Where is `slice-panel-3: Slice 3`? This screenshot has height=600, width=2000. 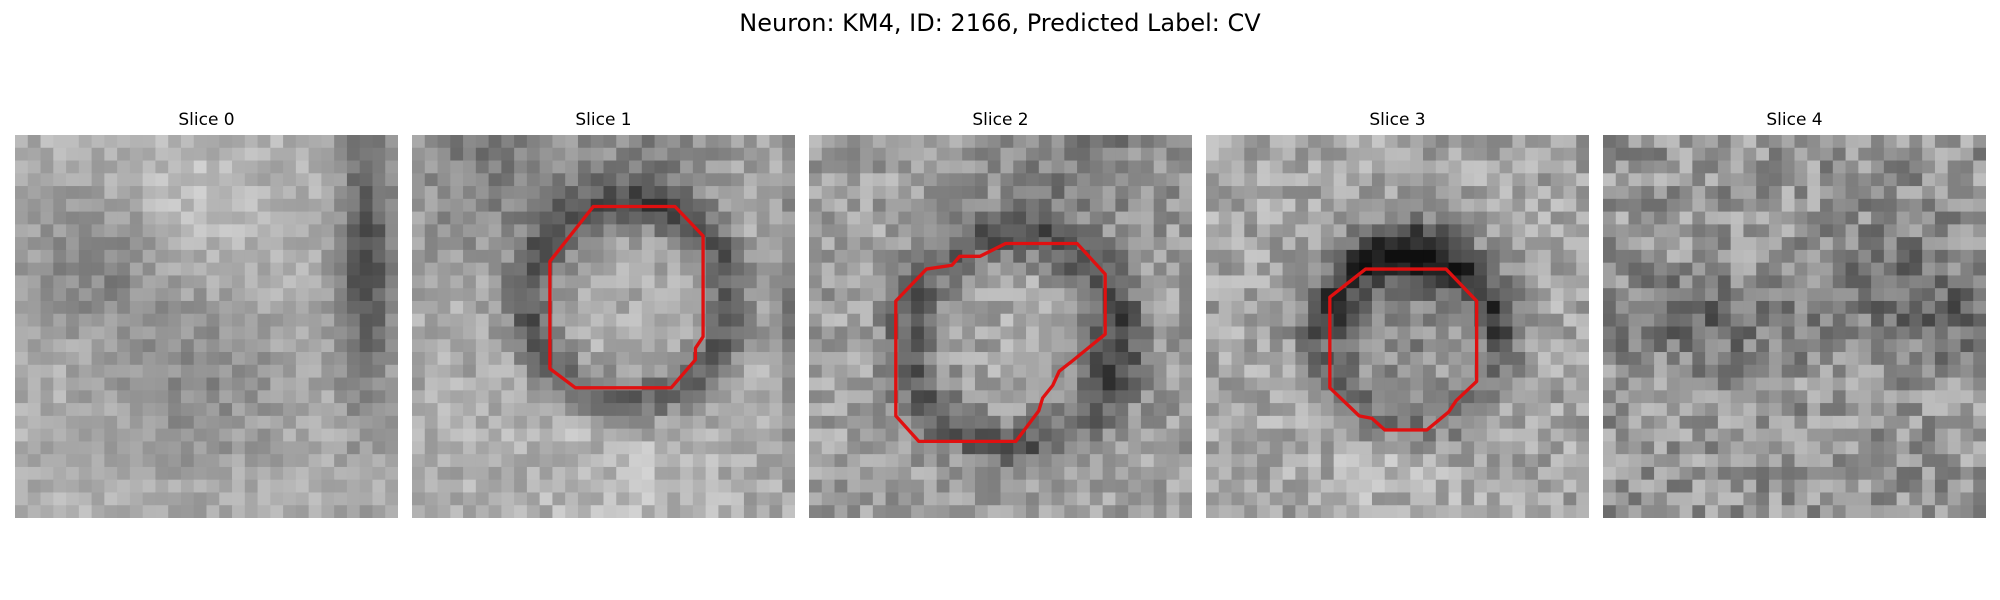 slice-panel-3: Slice 3 is located at coordinates (1397, 313).